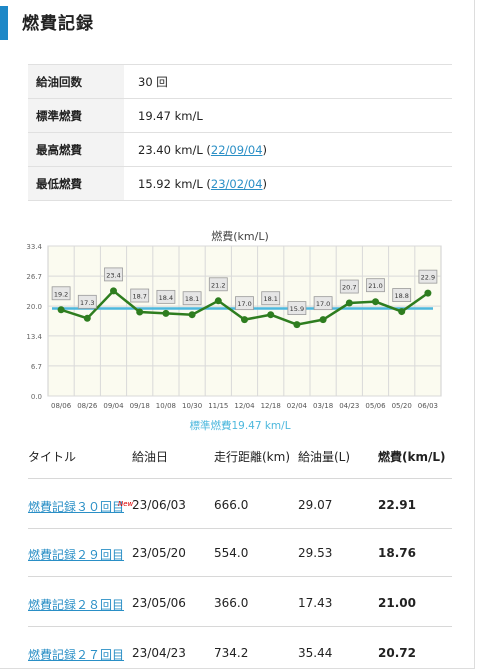 Image resolution: width=480 pixels, height=670 pixels. Describe the element at coordinates (76, 555) in the screenshot. I see `record-title-link: 燃費記録２９回目` at that location.